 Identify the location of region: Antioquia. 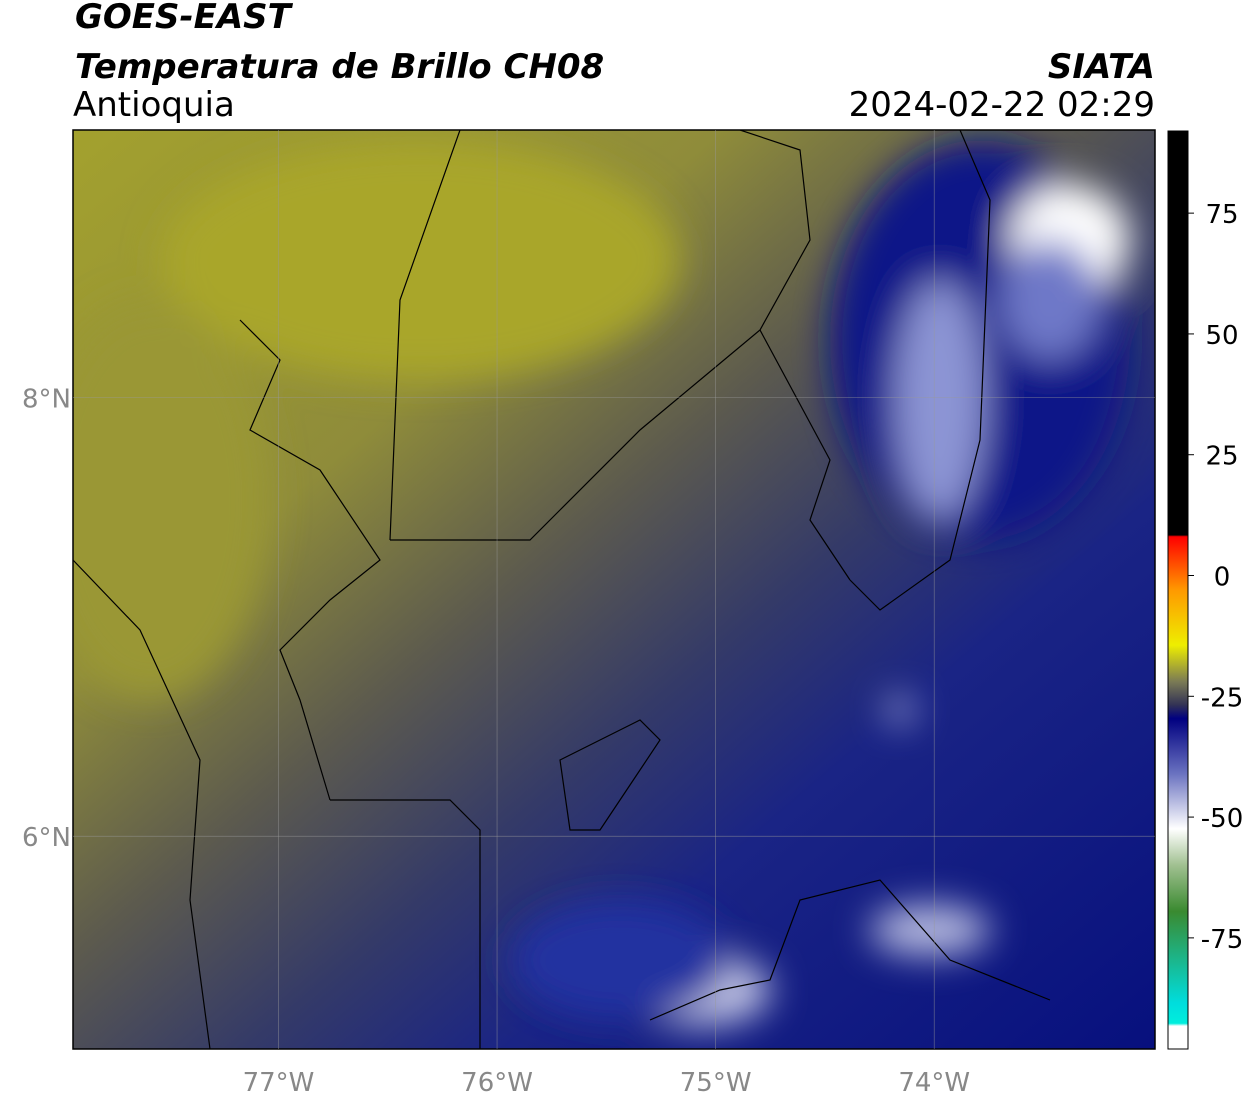
(154, 105).